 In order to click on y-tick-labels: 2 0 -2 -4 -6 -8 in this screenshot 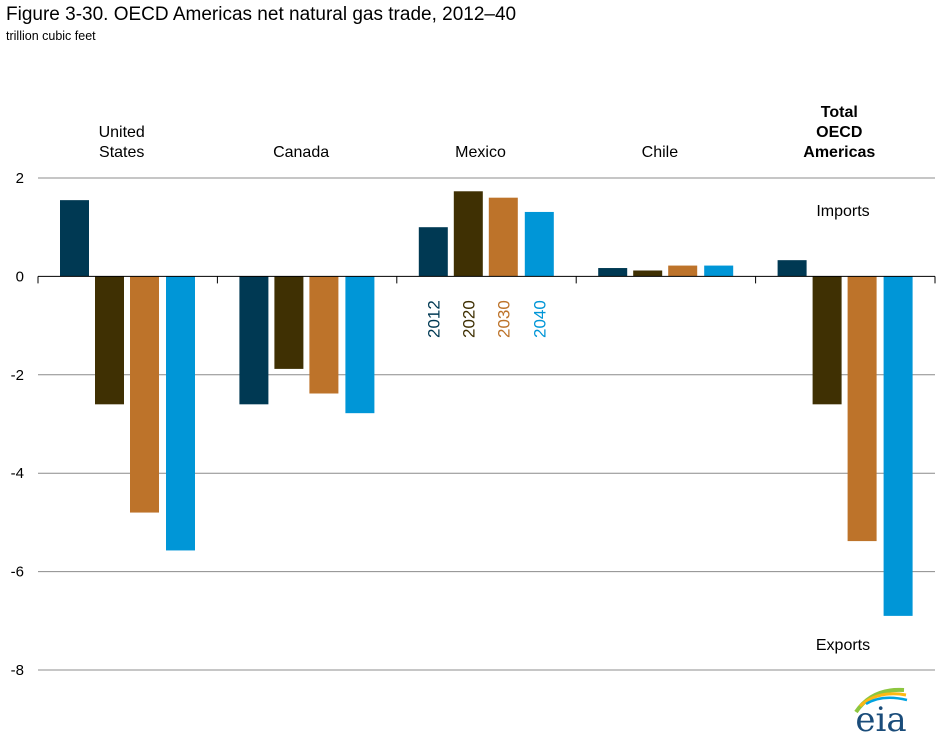, I will do `click(17, 424)`.